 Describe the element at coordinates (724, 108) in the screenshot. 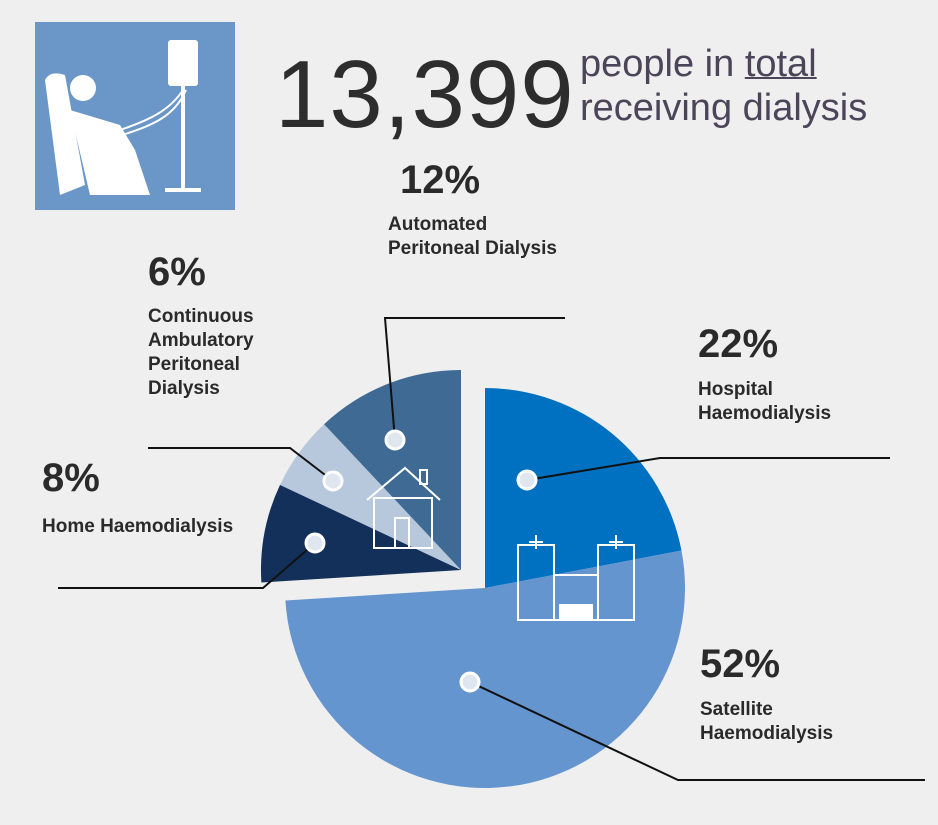

I see `caption-text: receiving dialysis` at that location.